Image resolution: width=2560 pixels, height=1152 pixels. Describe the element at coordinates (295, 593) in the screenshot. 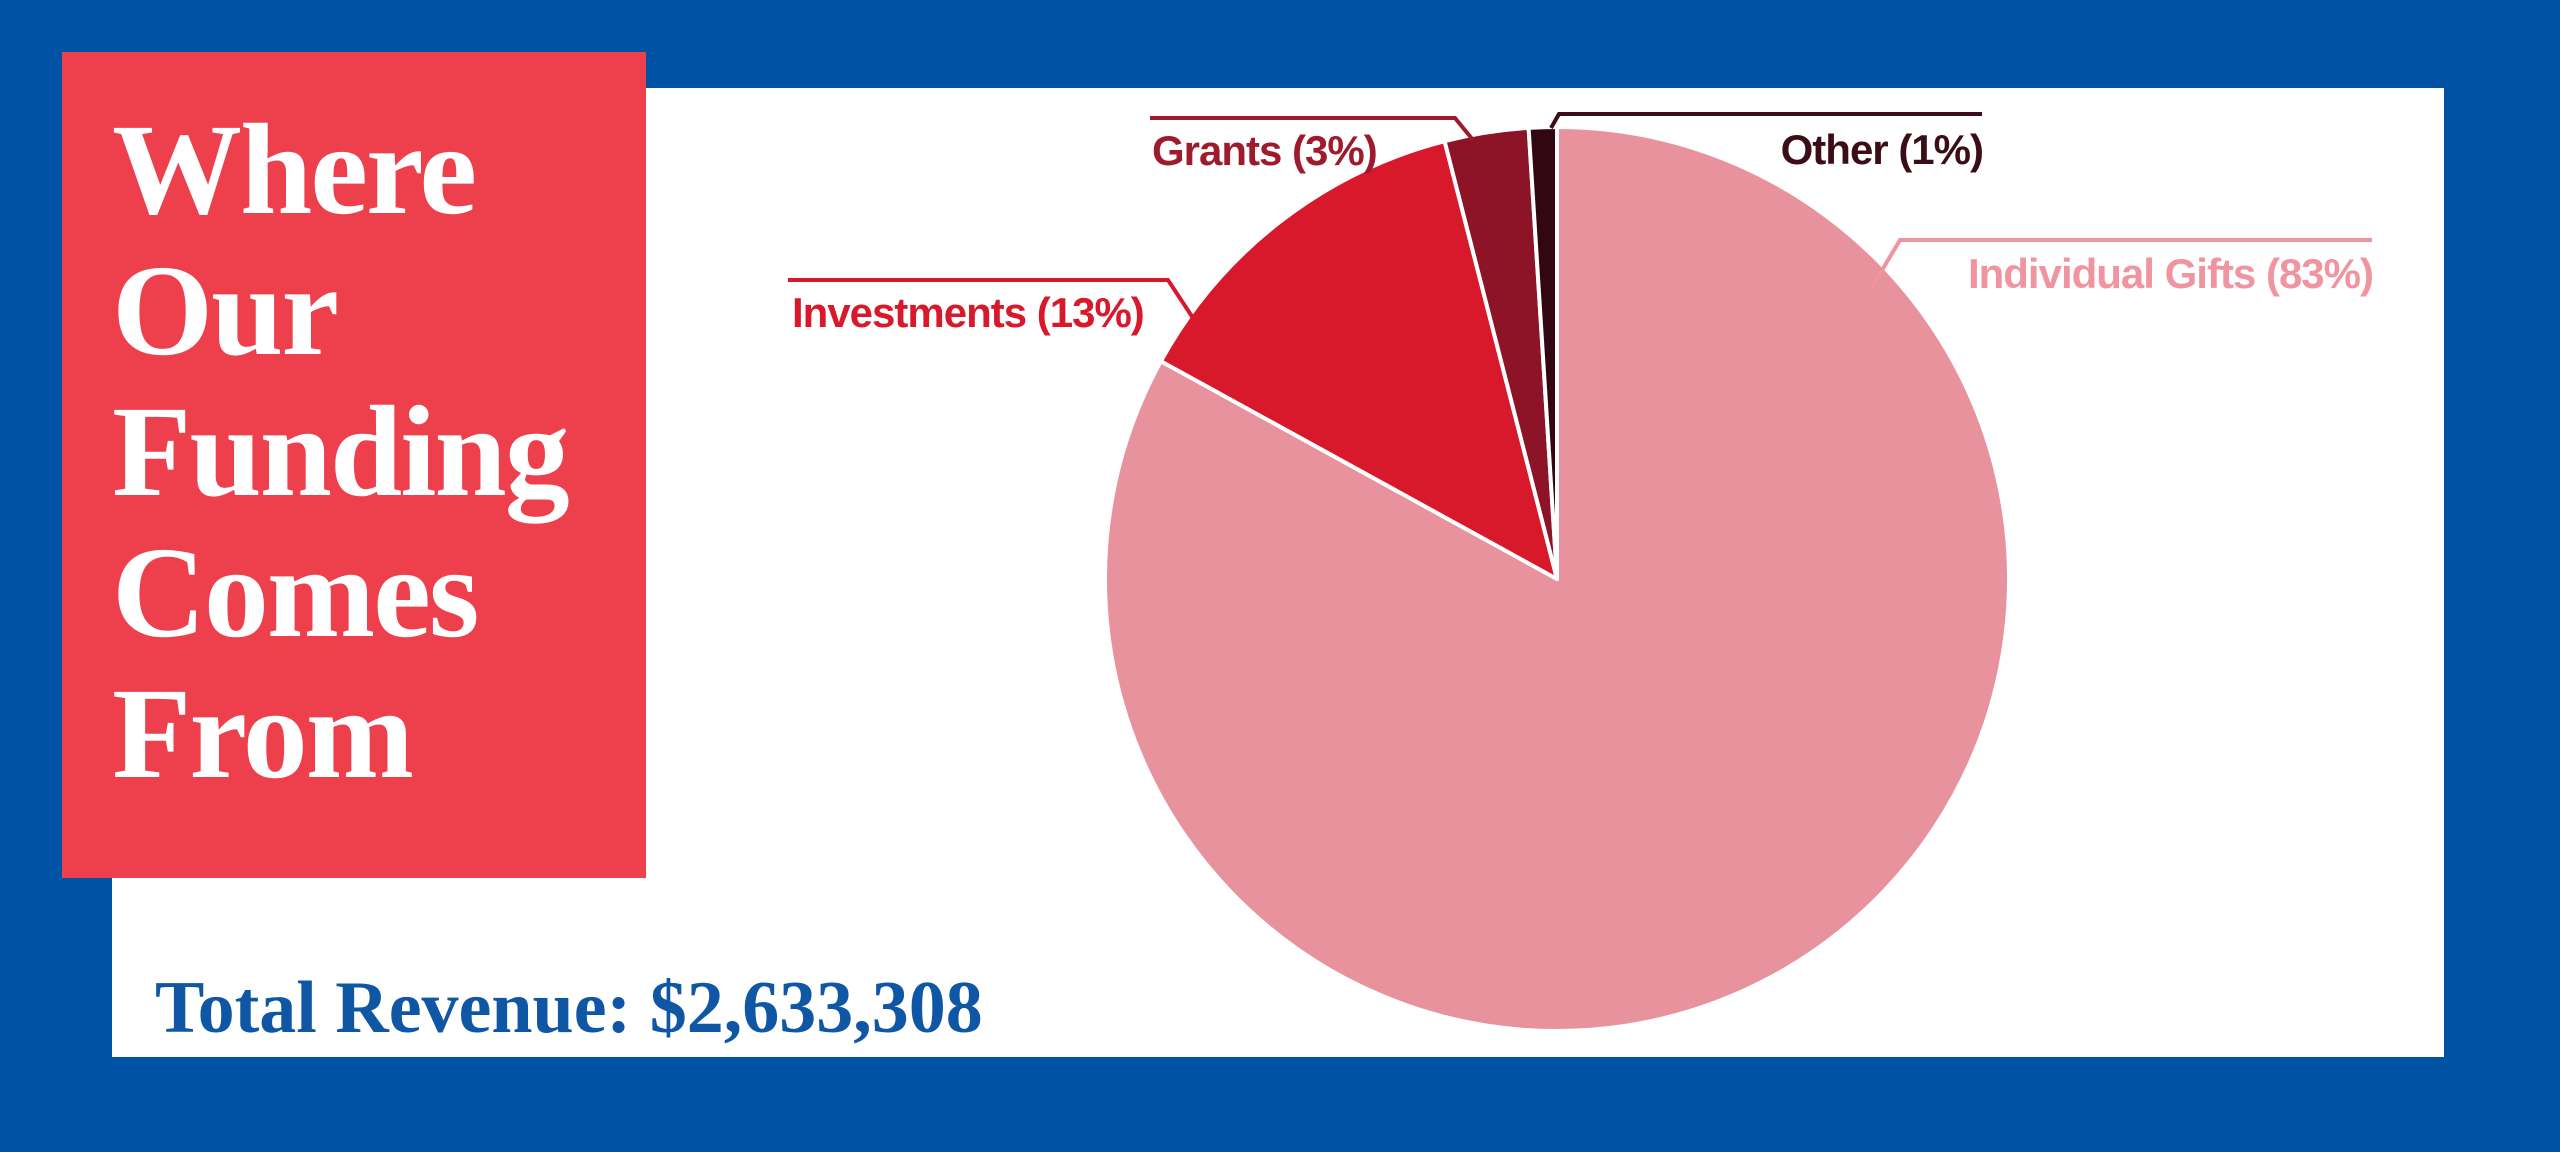

I see `page-title-line-4: Comes` at that location.